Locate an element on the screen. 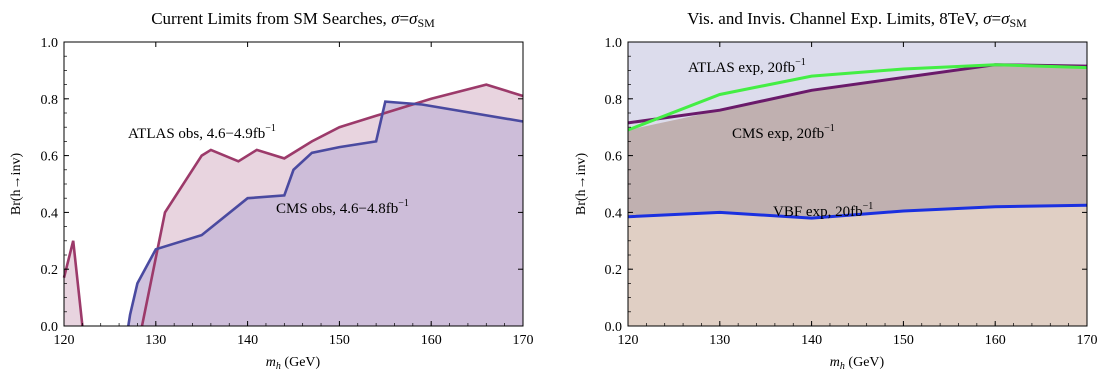 The image size is (1106, 376). right-ytick-label: 0.0 is located at coordinates (614, 327).